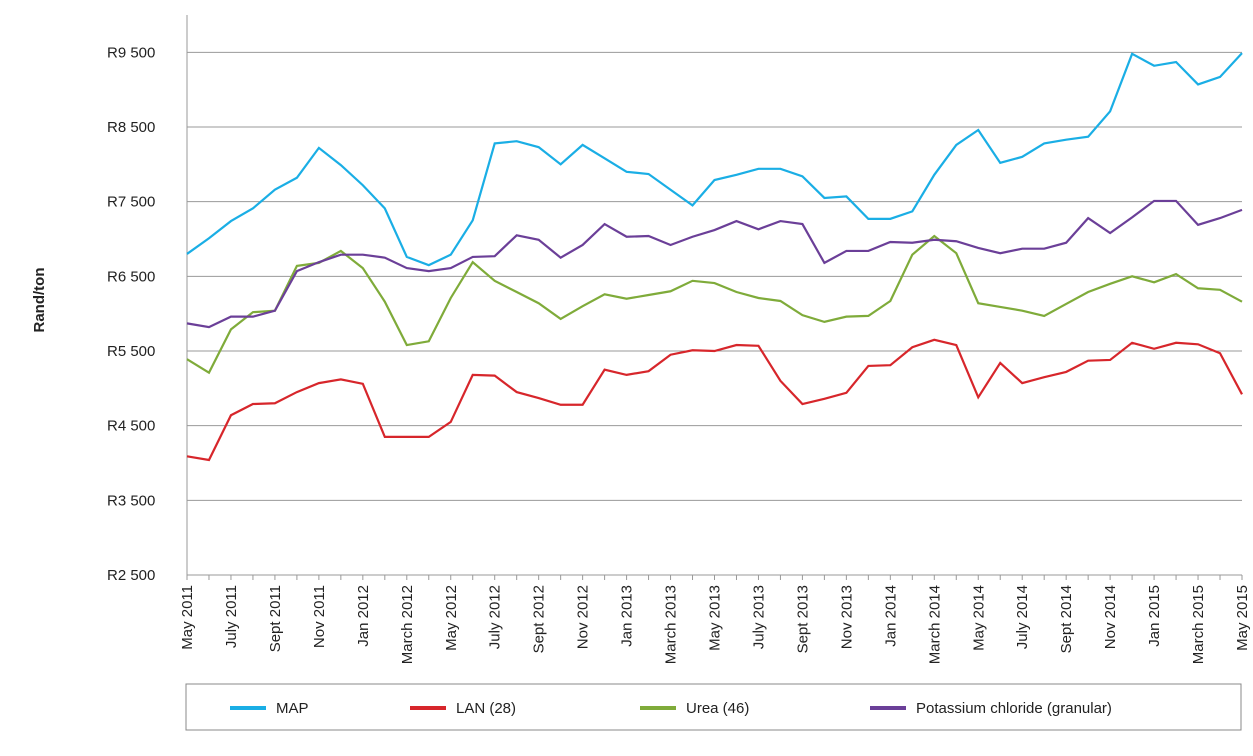 The image size is (1253, 756). What do you see at coordinates (131, 202) in the screenshot?
I see `y-tick-label: R7 500` at bounding box center [131, 202].